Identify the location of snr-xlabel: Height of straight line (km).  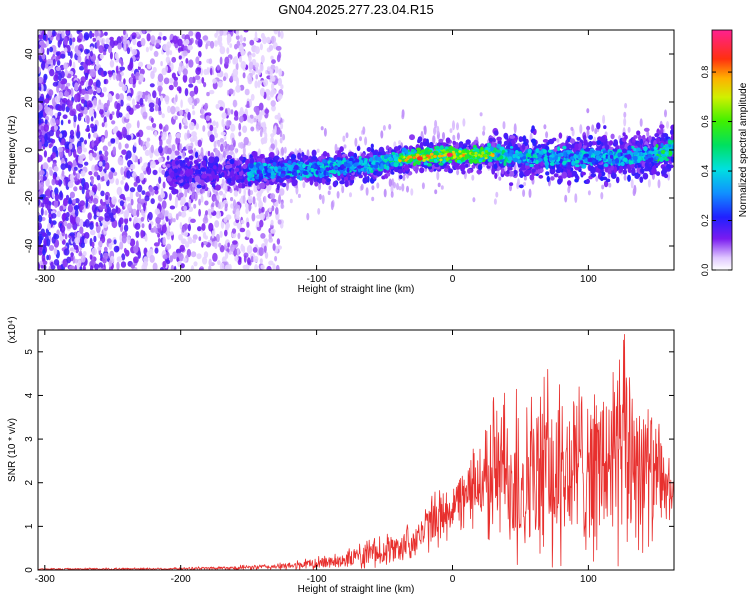
(356, 589).